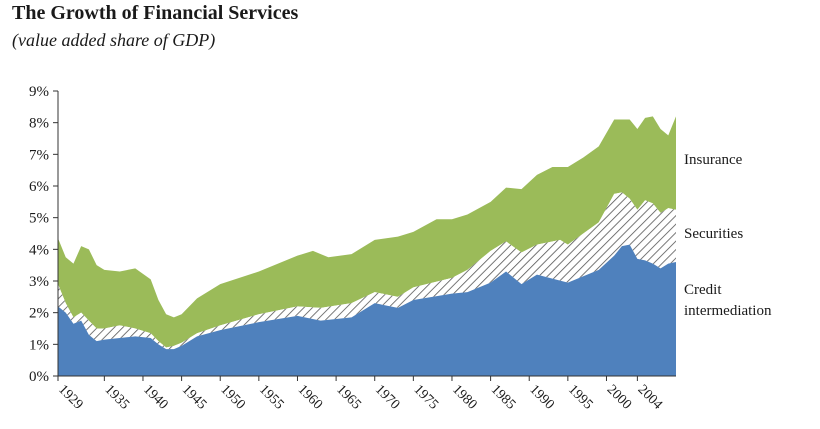 The height and width of the screenshot is (429, 820). Describe the element at coordinates (650, 397) in the screenshot. I see `x-tick-label: 2004` at that location.